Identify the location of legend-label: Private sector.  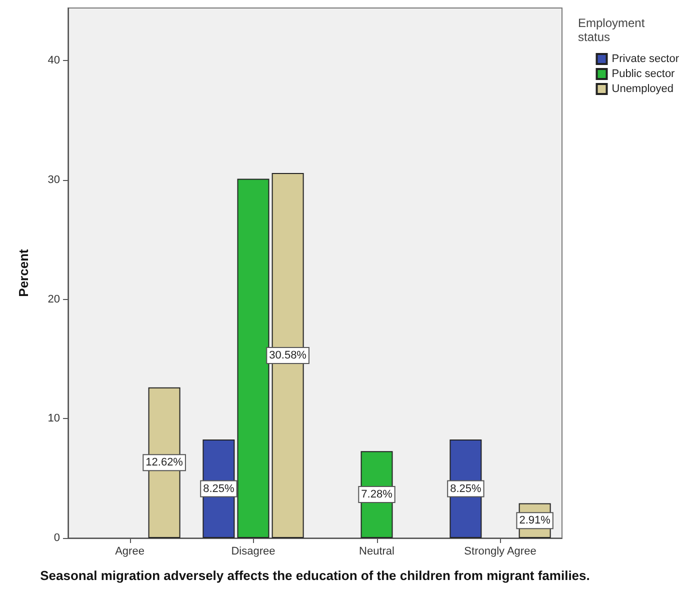
(646, 59).